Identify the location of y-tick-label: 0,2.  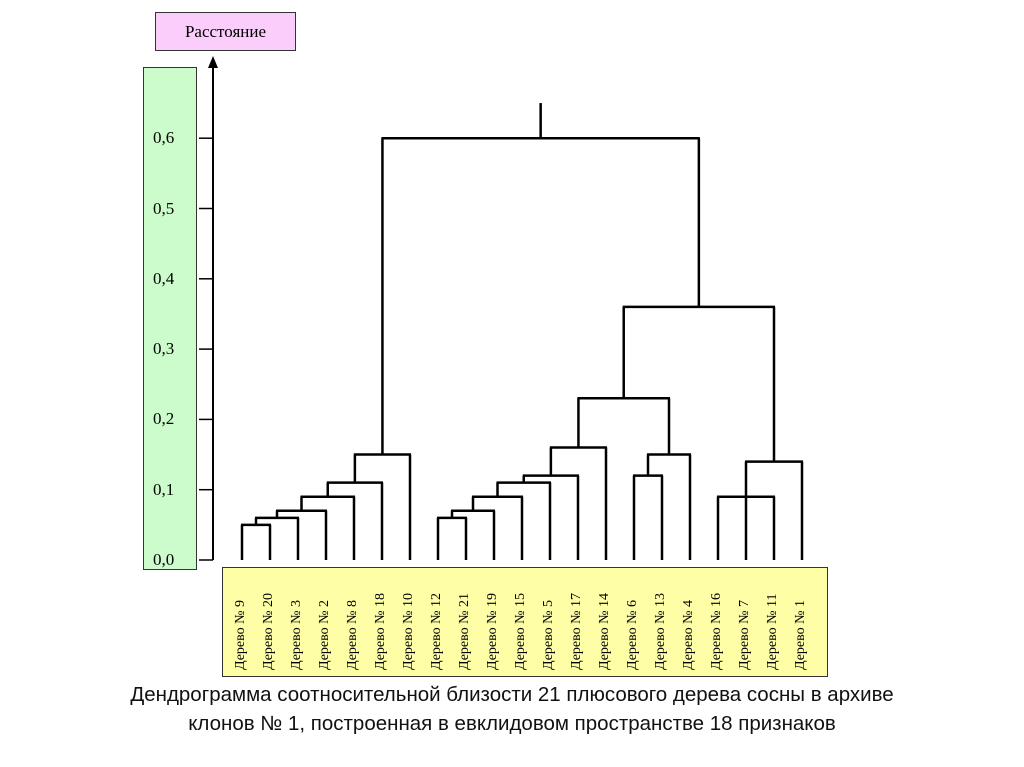
(164, 419).